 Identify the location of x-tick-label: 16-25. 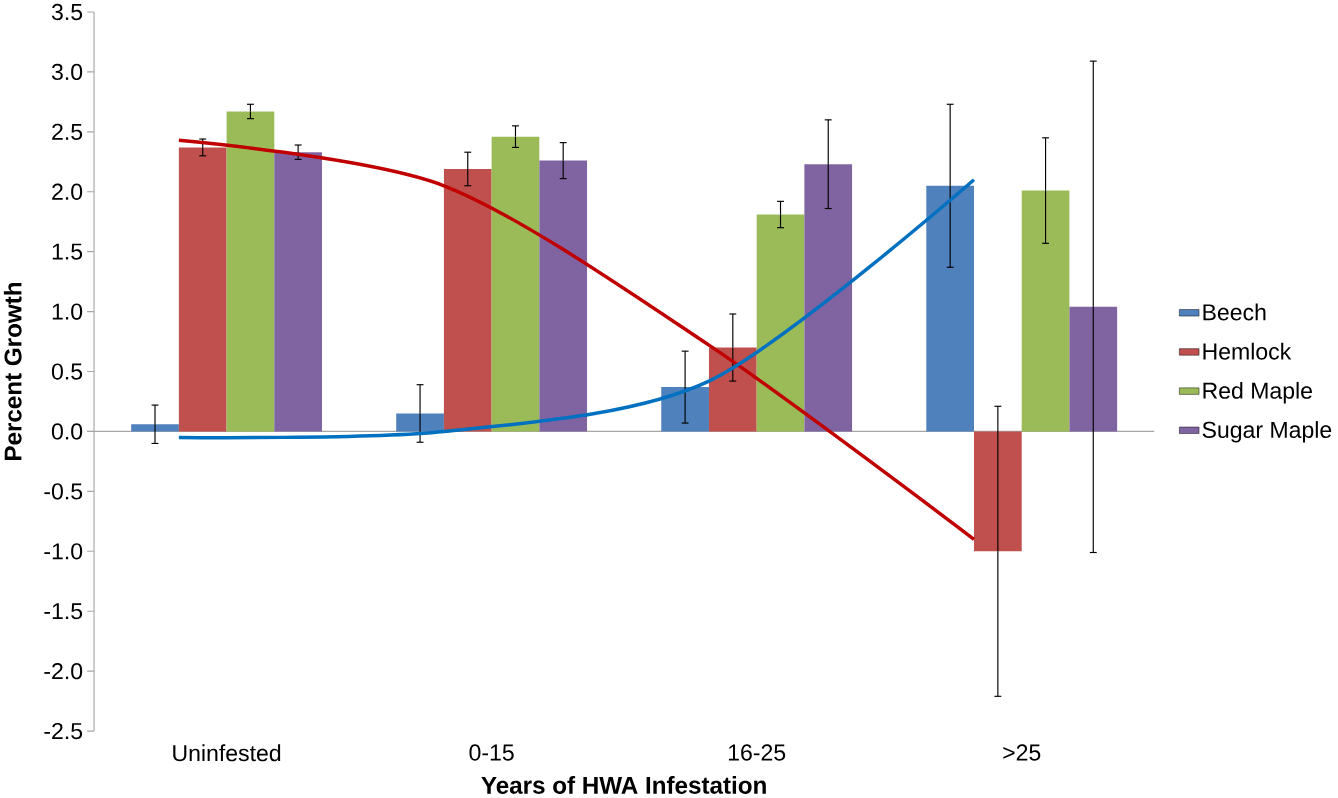
(757, 752).